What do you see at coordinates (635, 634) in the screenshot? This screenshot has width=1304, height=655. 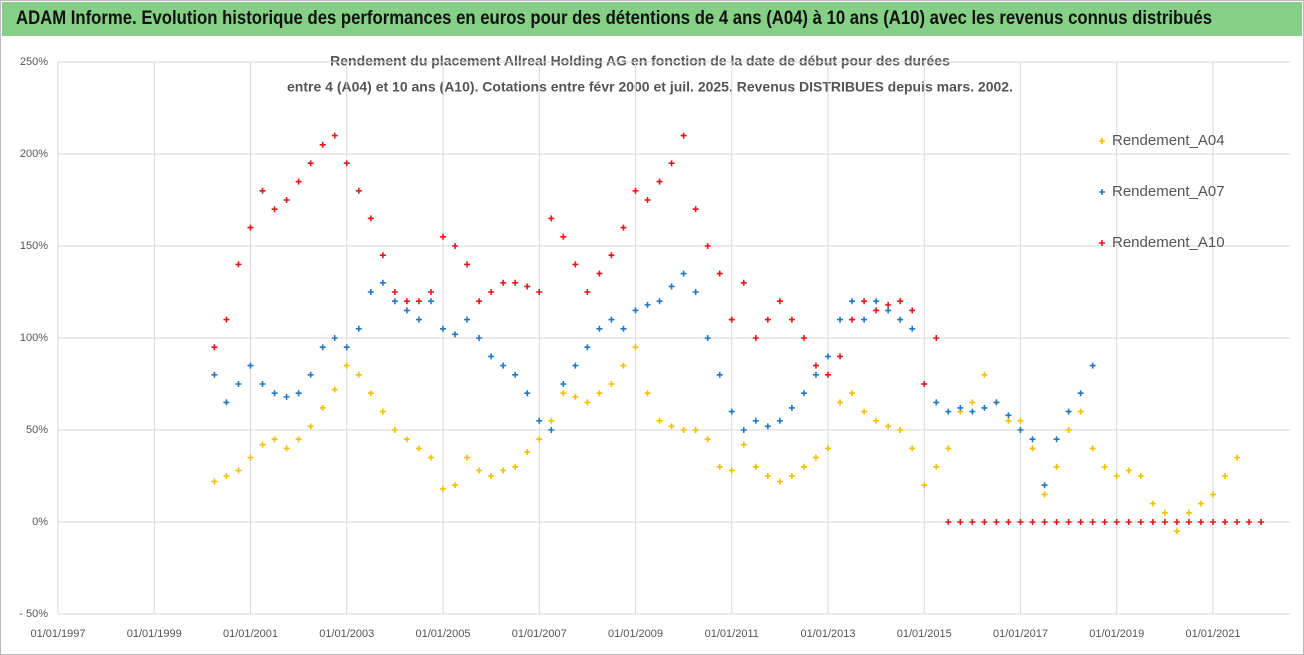 I see `x-tick-label: 01/01/2009` at bounding box center [635, 634].